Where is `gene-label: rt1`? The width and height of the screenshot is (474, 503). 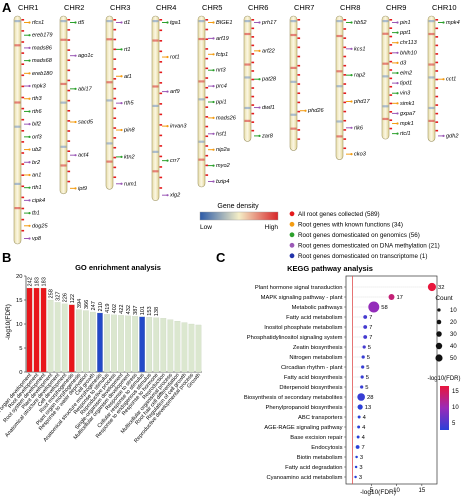 gene-label: rt1 is located at coordinates (127, 50).